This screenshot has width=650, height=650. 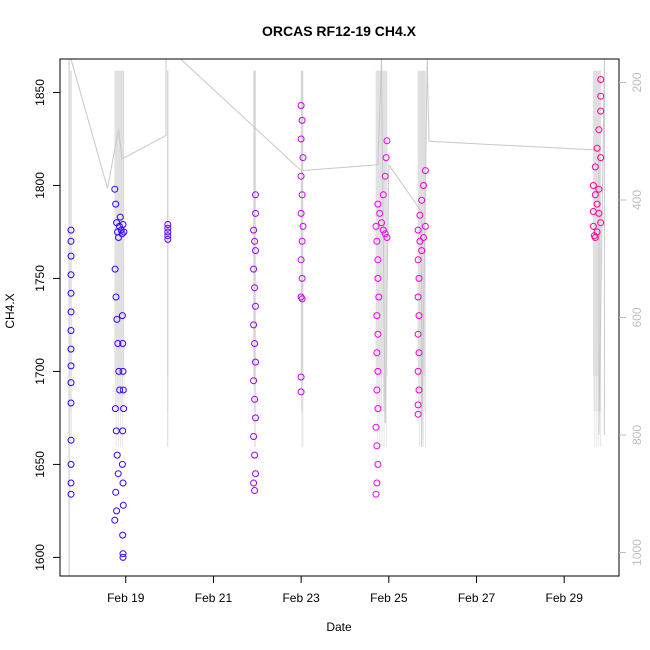 I want to click on right-tick-label: 200, so click(x=637, y=82).